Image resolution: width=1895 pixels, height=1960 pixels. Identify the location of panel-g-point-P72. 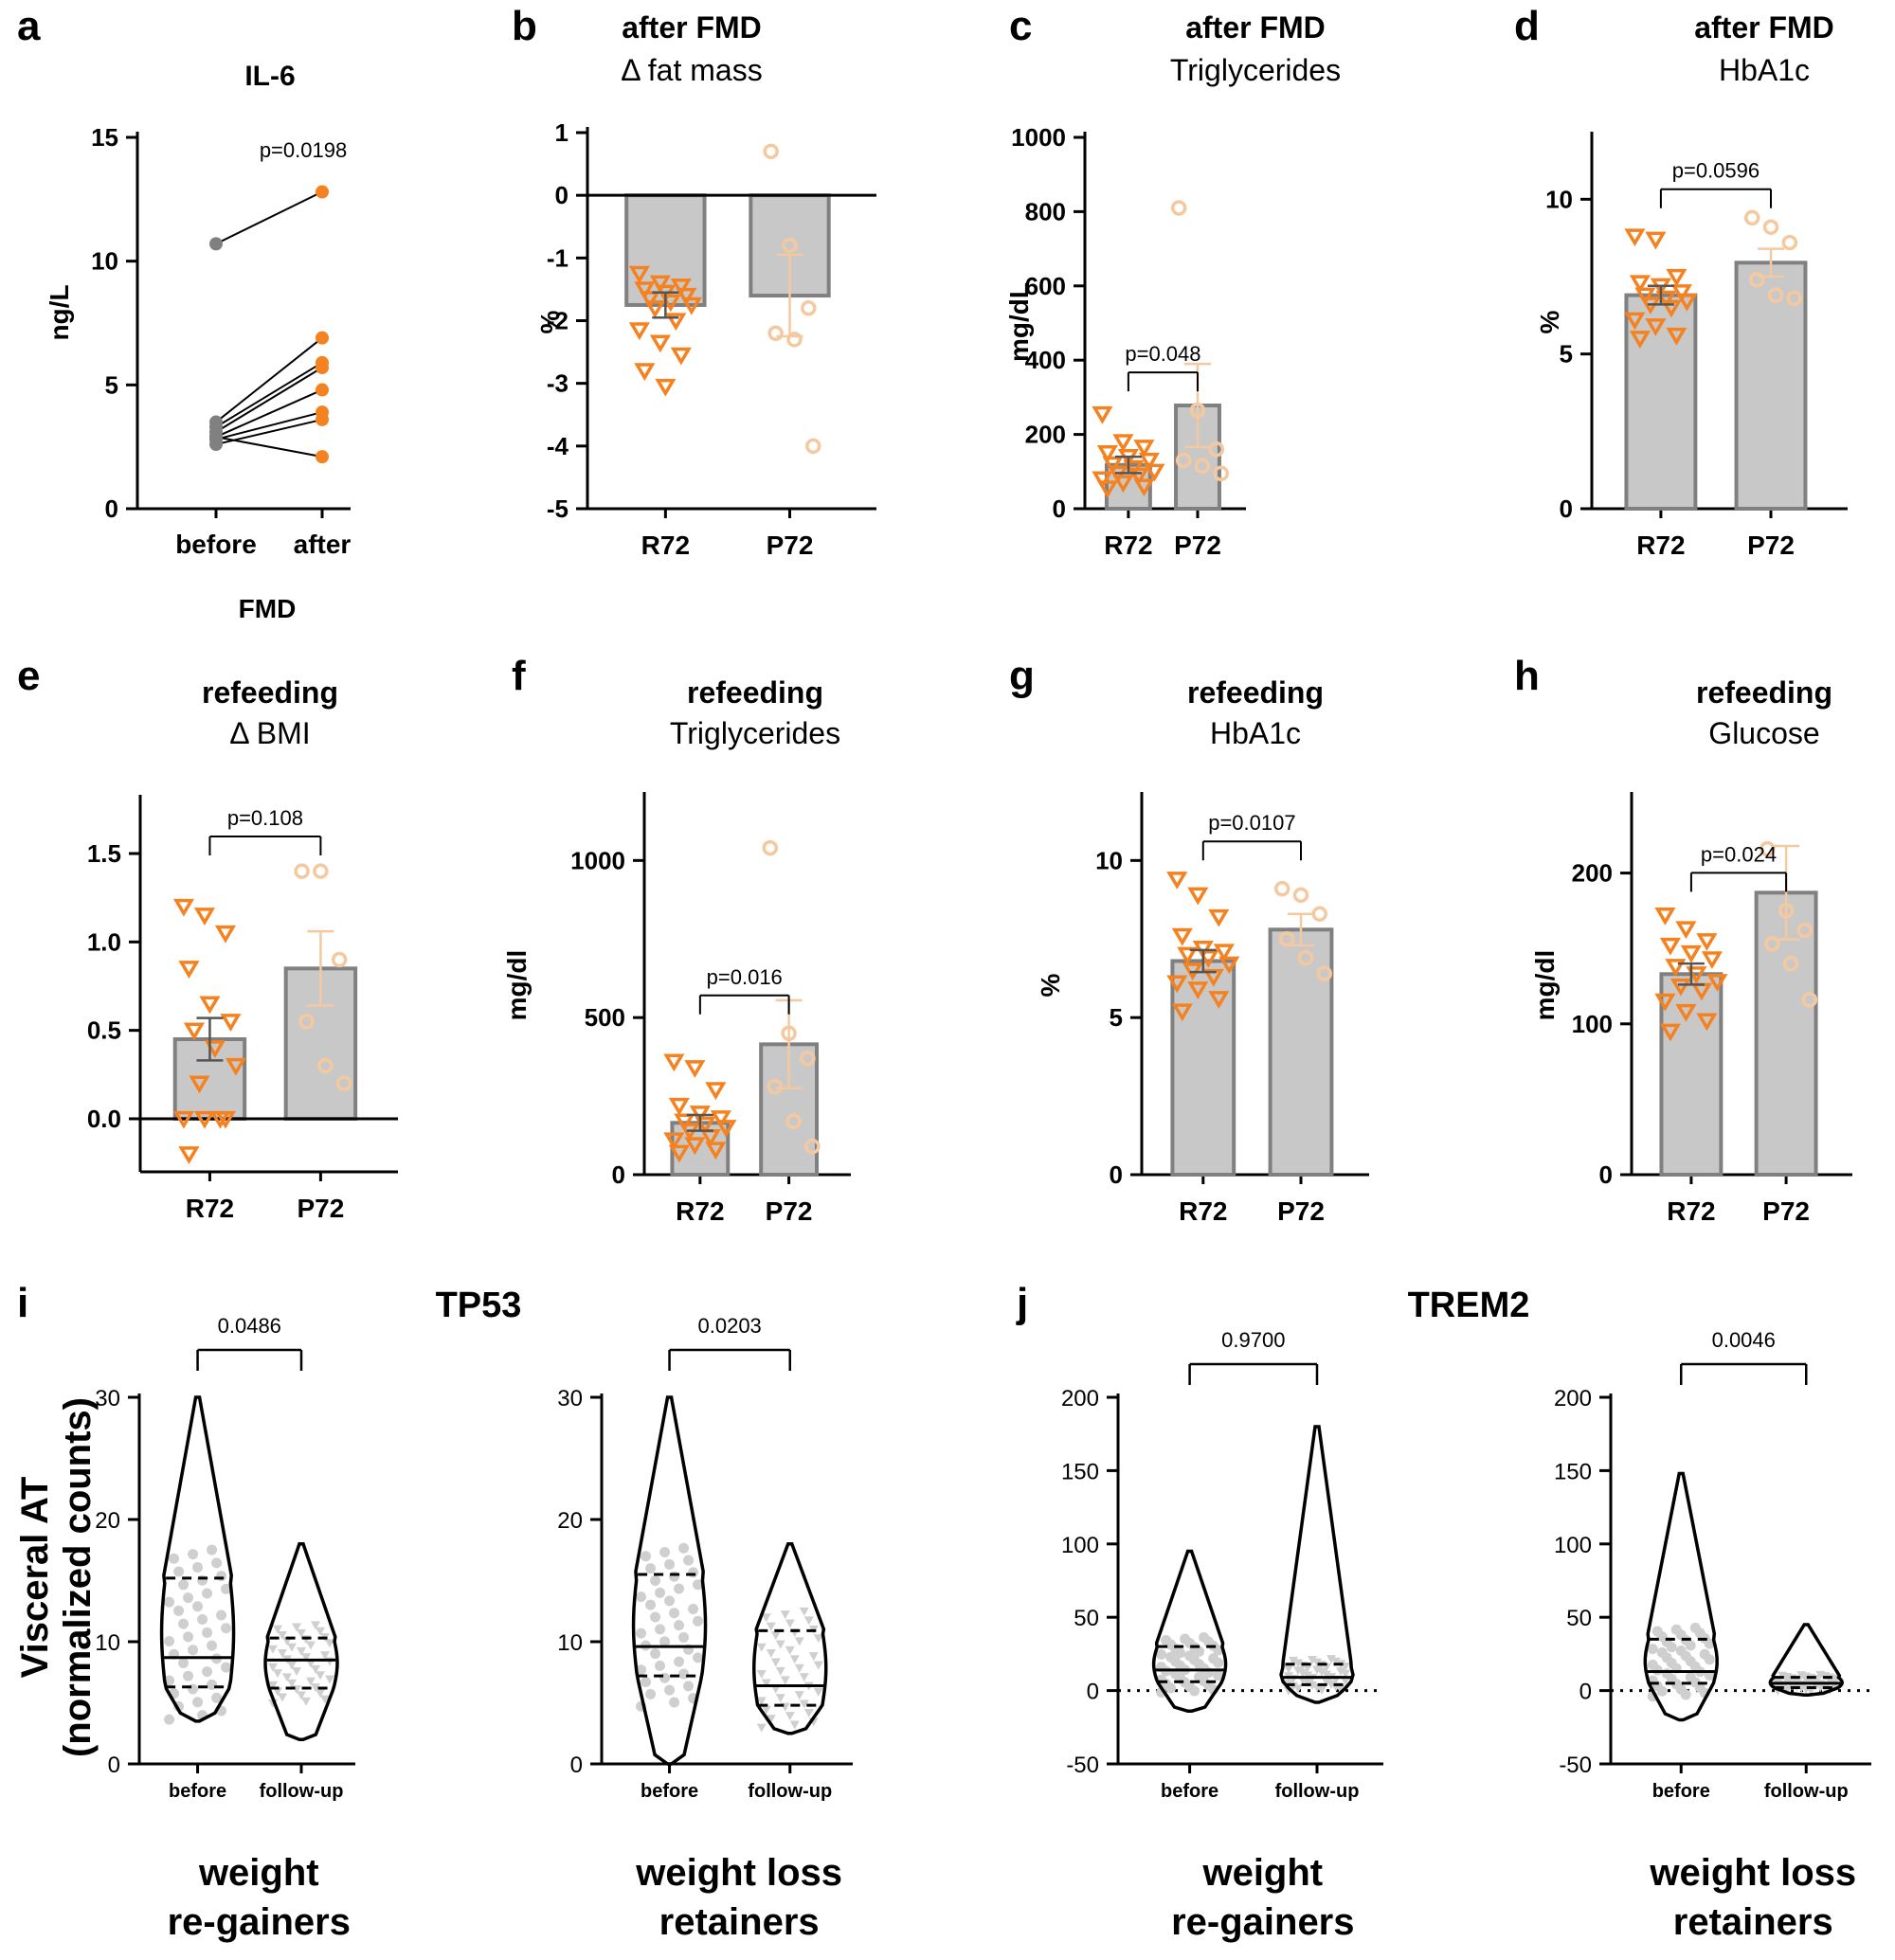
(1300, 895).